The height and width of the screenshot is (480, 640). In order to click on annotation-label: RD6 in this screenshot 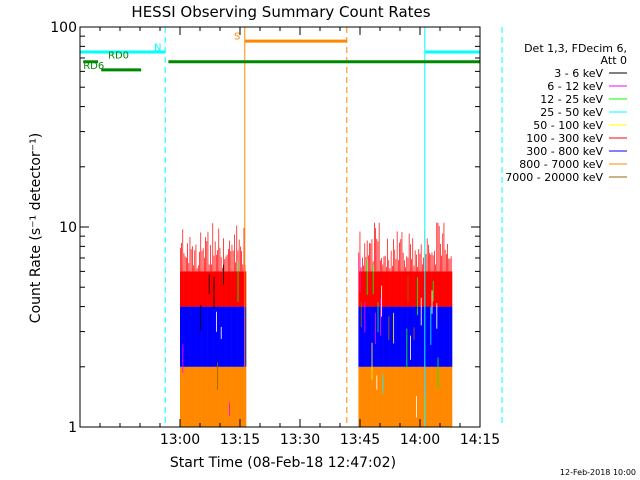, I will do `click(93, 66)`.